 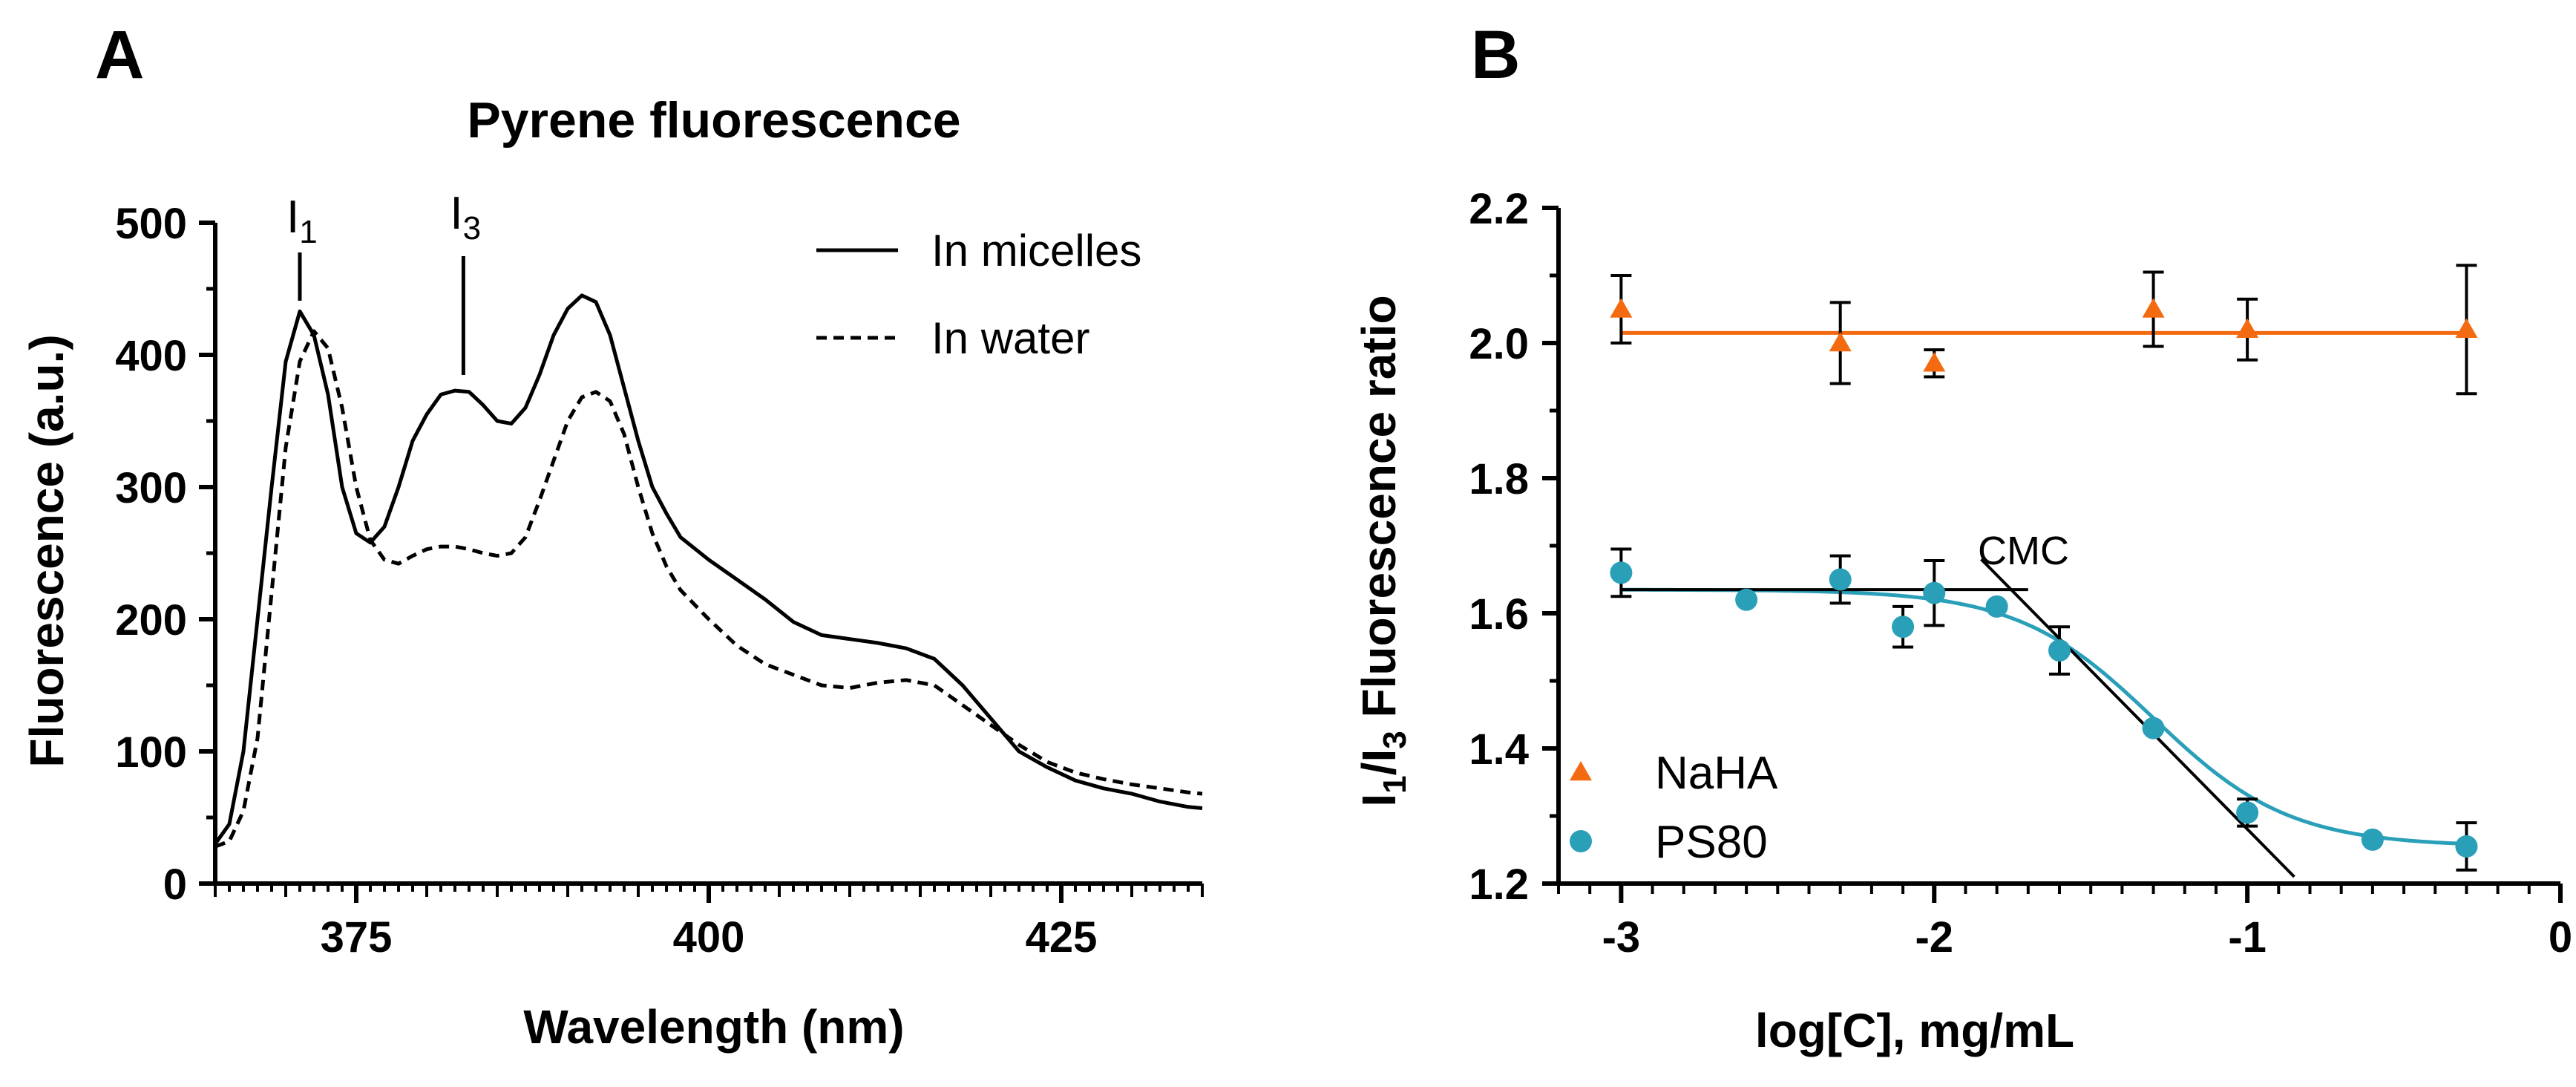 I want to click on chart-b-ytick-label: 1.8, so click(x=1499, y=479).